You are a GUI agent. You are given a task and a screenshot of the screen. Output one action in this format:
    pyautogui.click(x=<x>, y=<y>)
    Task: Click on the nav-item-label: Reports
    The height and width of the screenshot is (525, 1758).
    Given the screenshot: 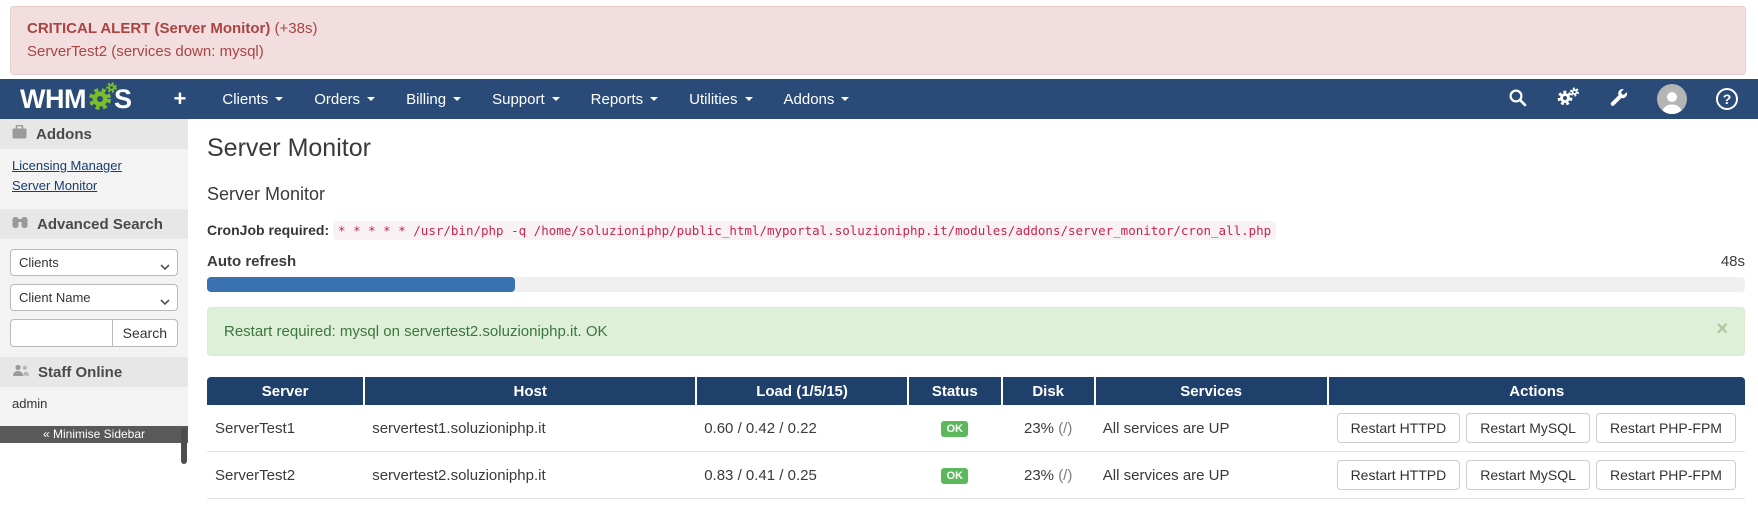 What is the action you would take?
    pyautogui.click(x=617, y=99)
    